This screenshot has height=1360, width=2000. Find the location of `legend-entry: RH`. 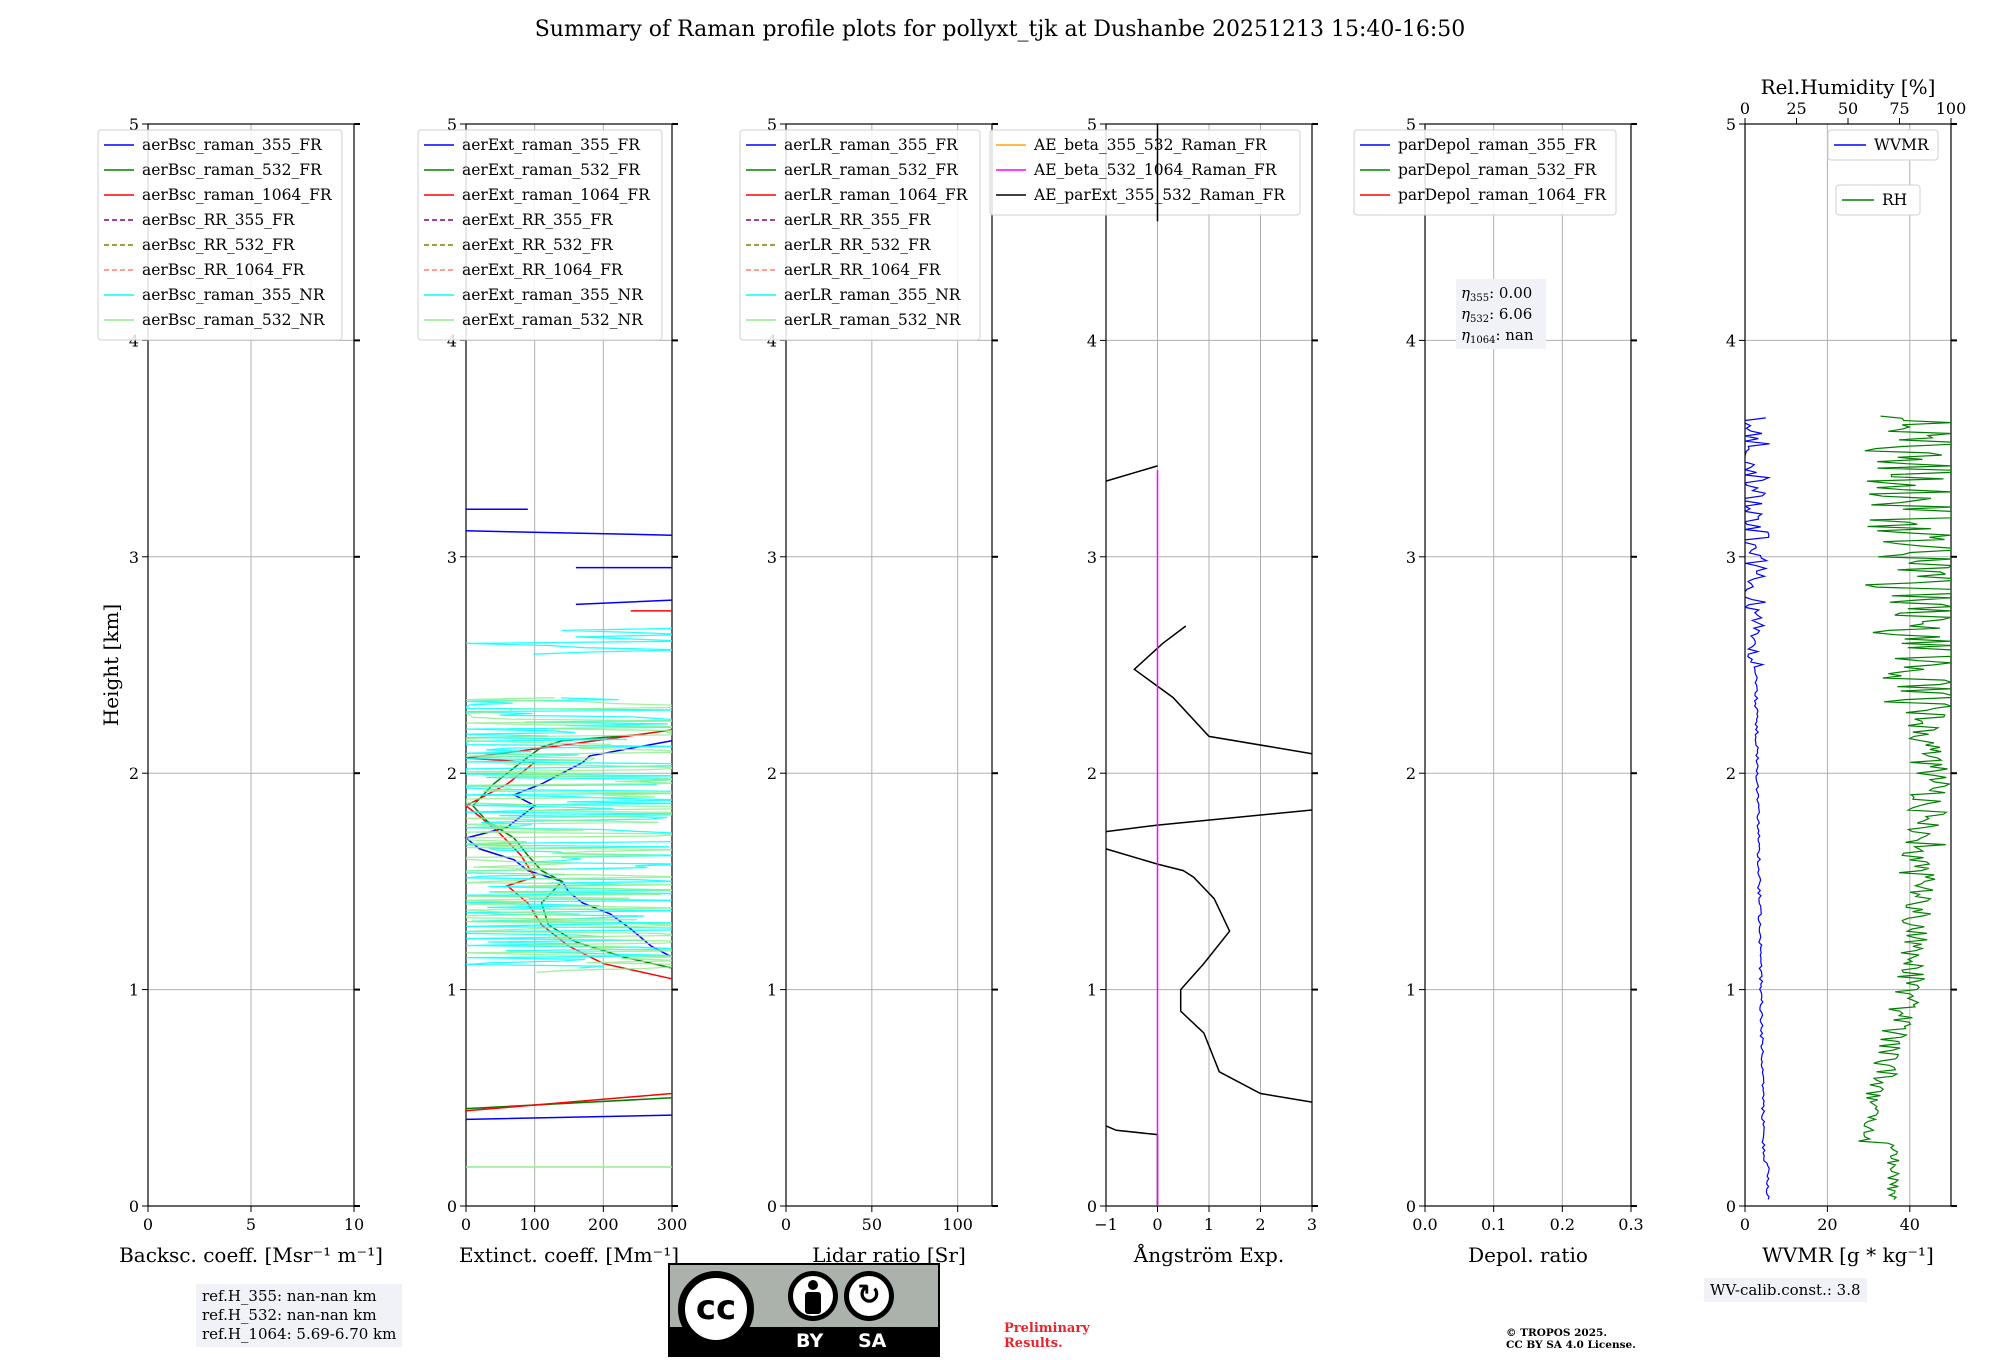

legend-entry: RH is located at coordinates (1894, 200).